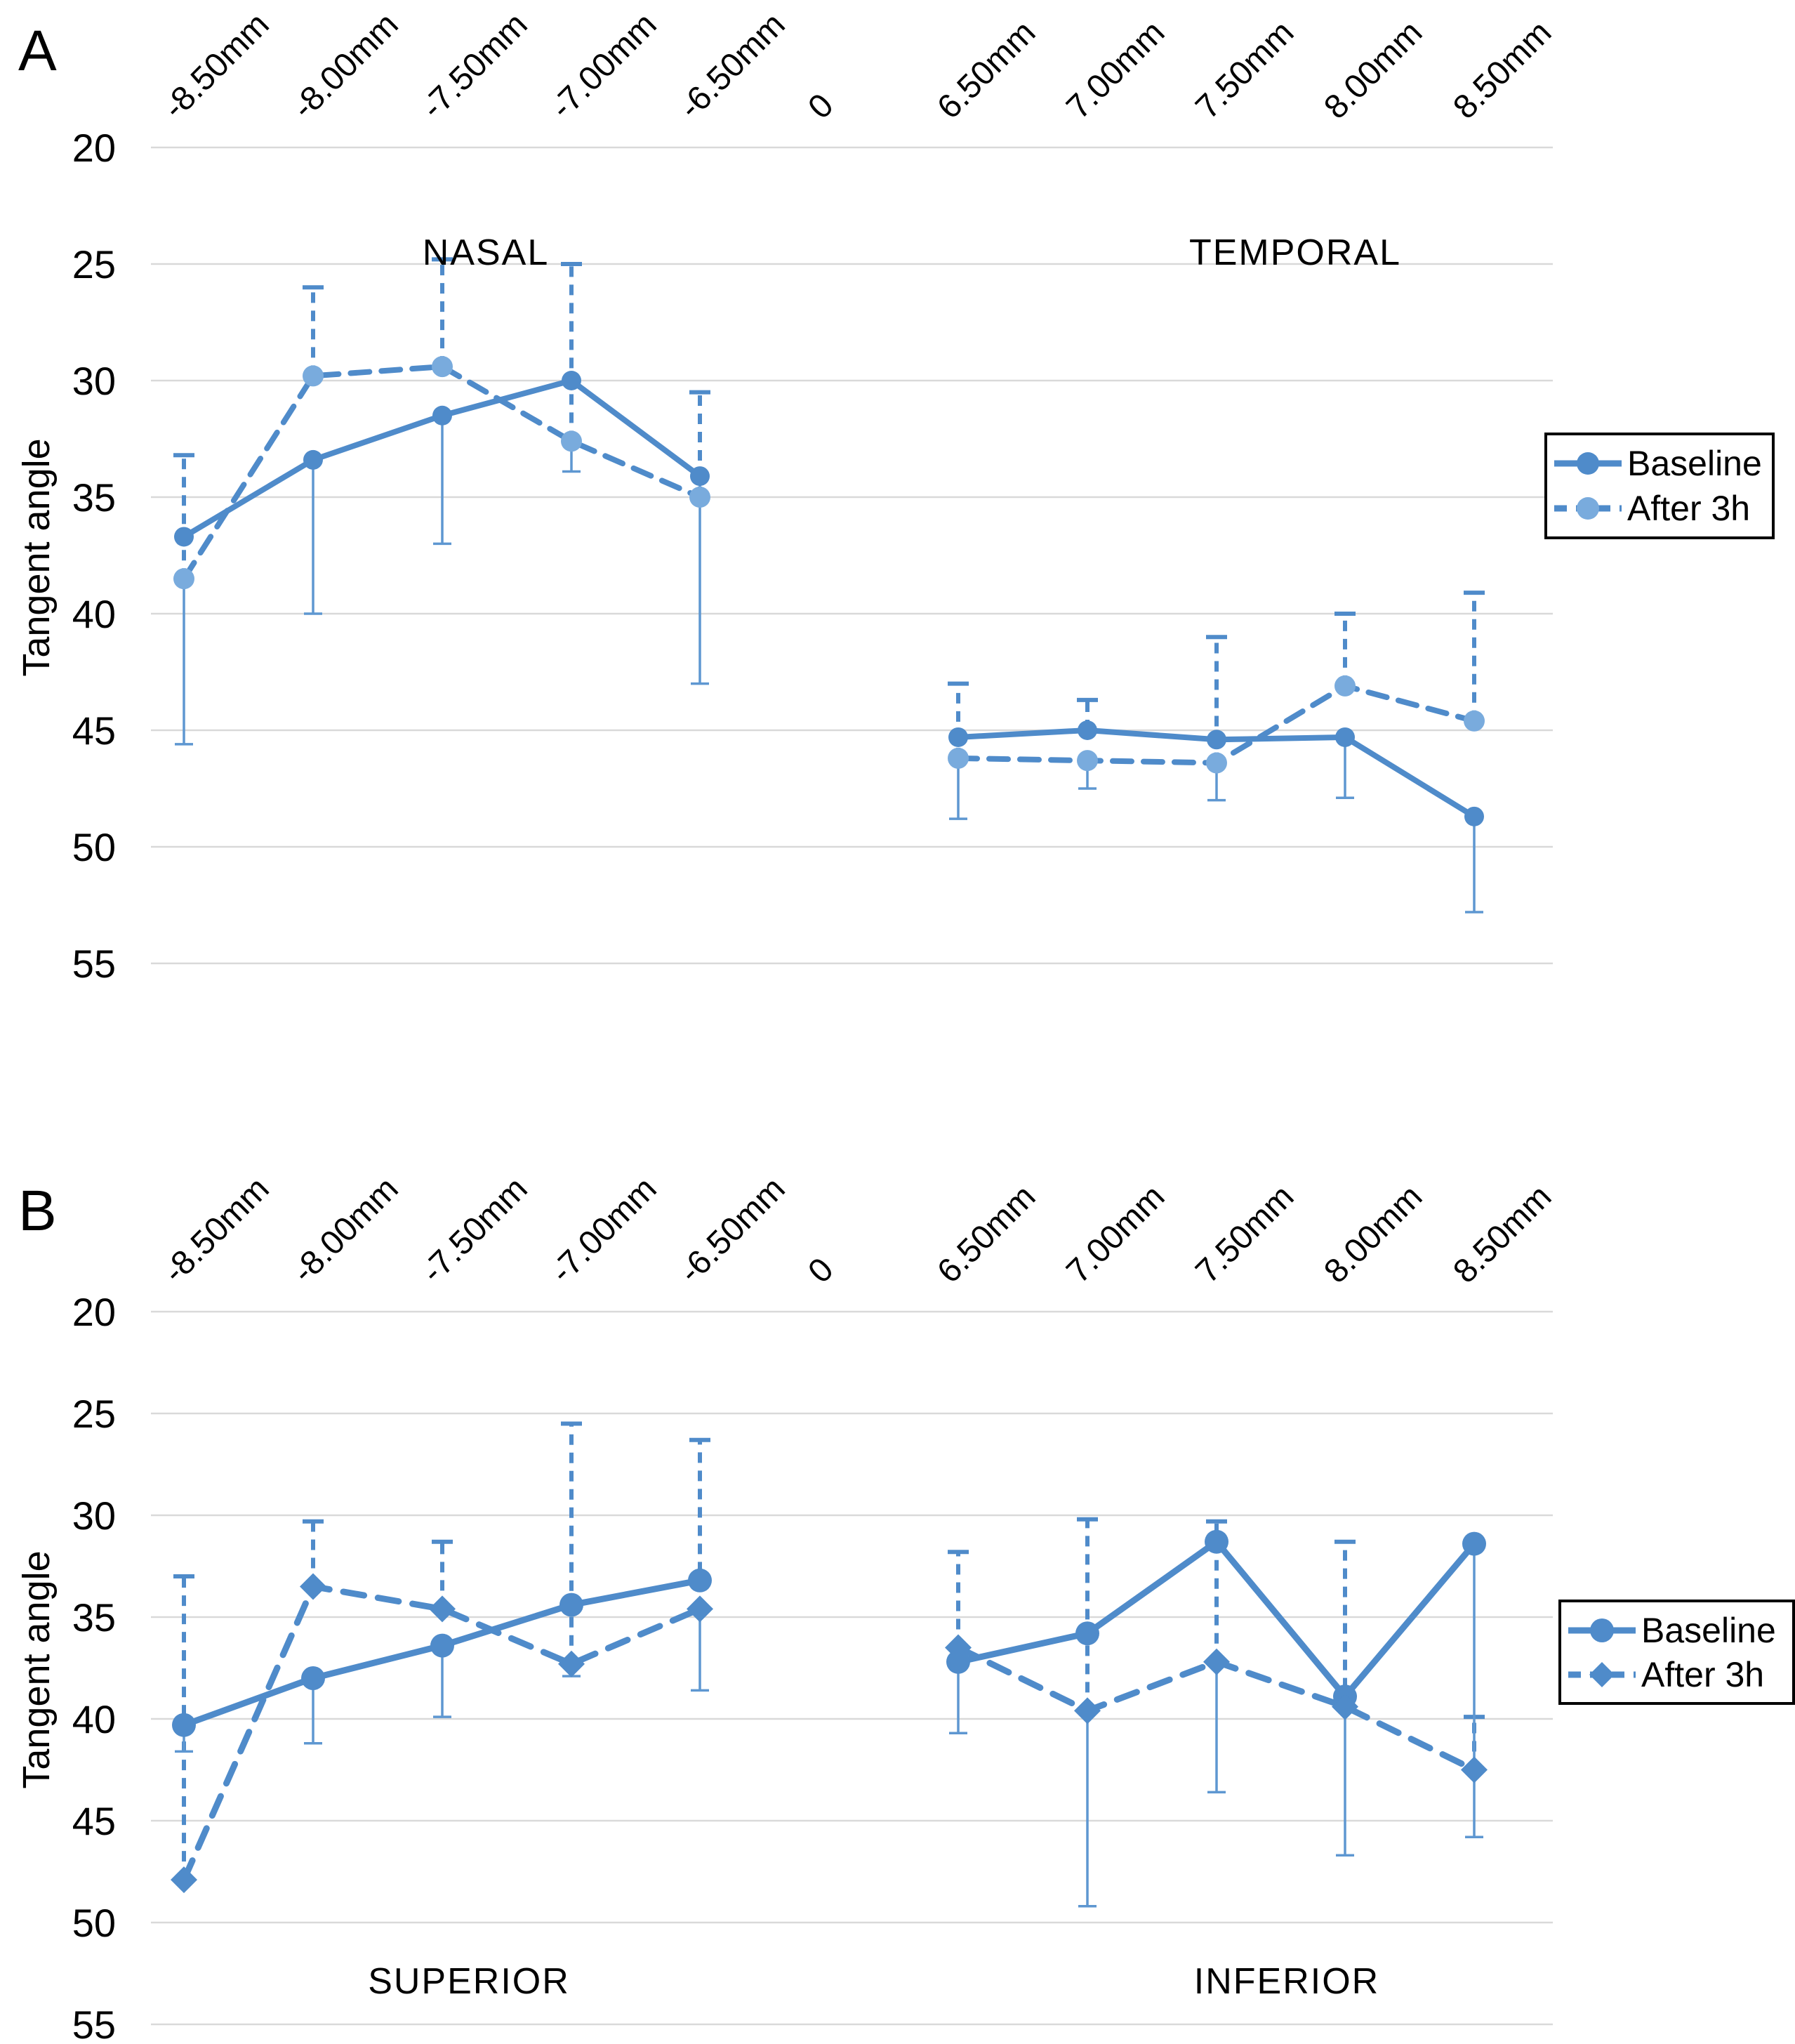 Image resolution: width=1795 pixels, height=2044 pixels. Describe the element at coordinates (1602, 1674) in the screenshot. I see `after3h-dashed-diamond-icon` at that location.